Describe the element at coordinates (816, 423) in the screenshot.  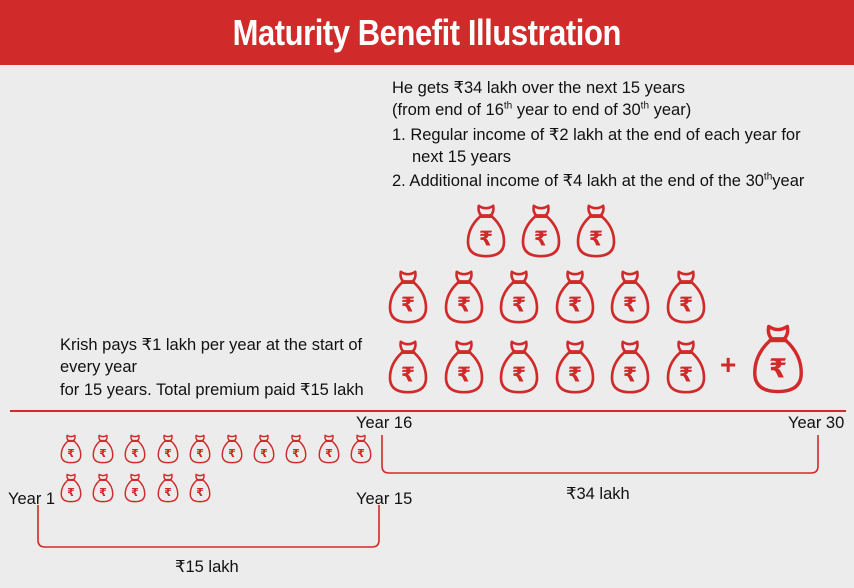
I see `year-30-label: Year 30` at that location.